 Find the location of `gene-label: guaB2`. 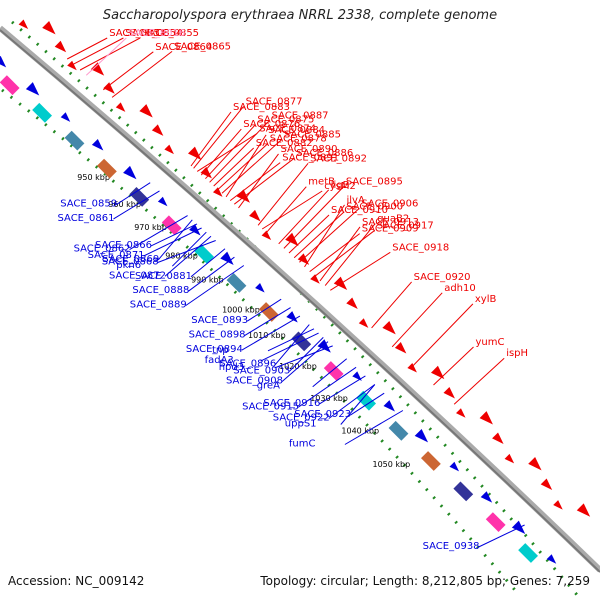

gene-label: guaB2 is located at coordinates (393, 219).